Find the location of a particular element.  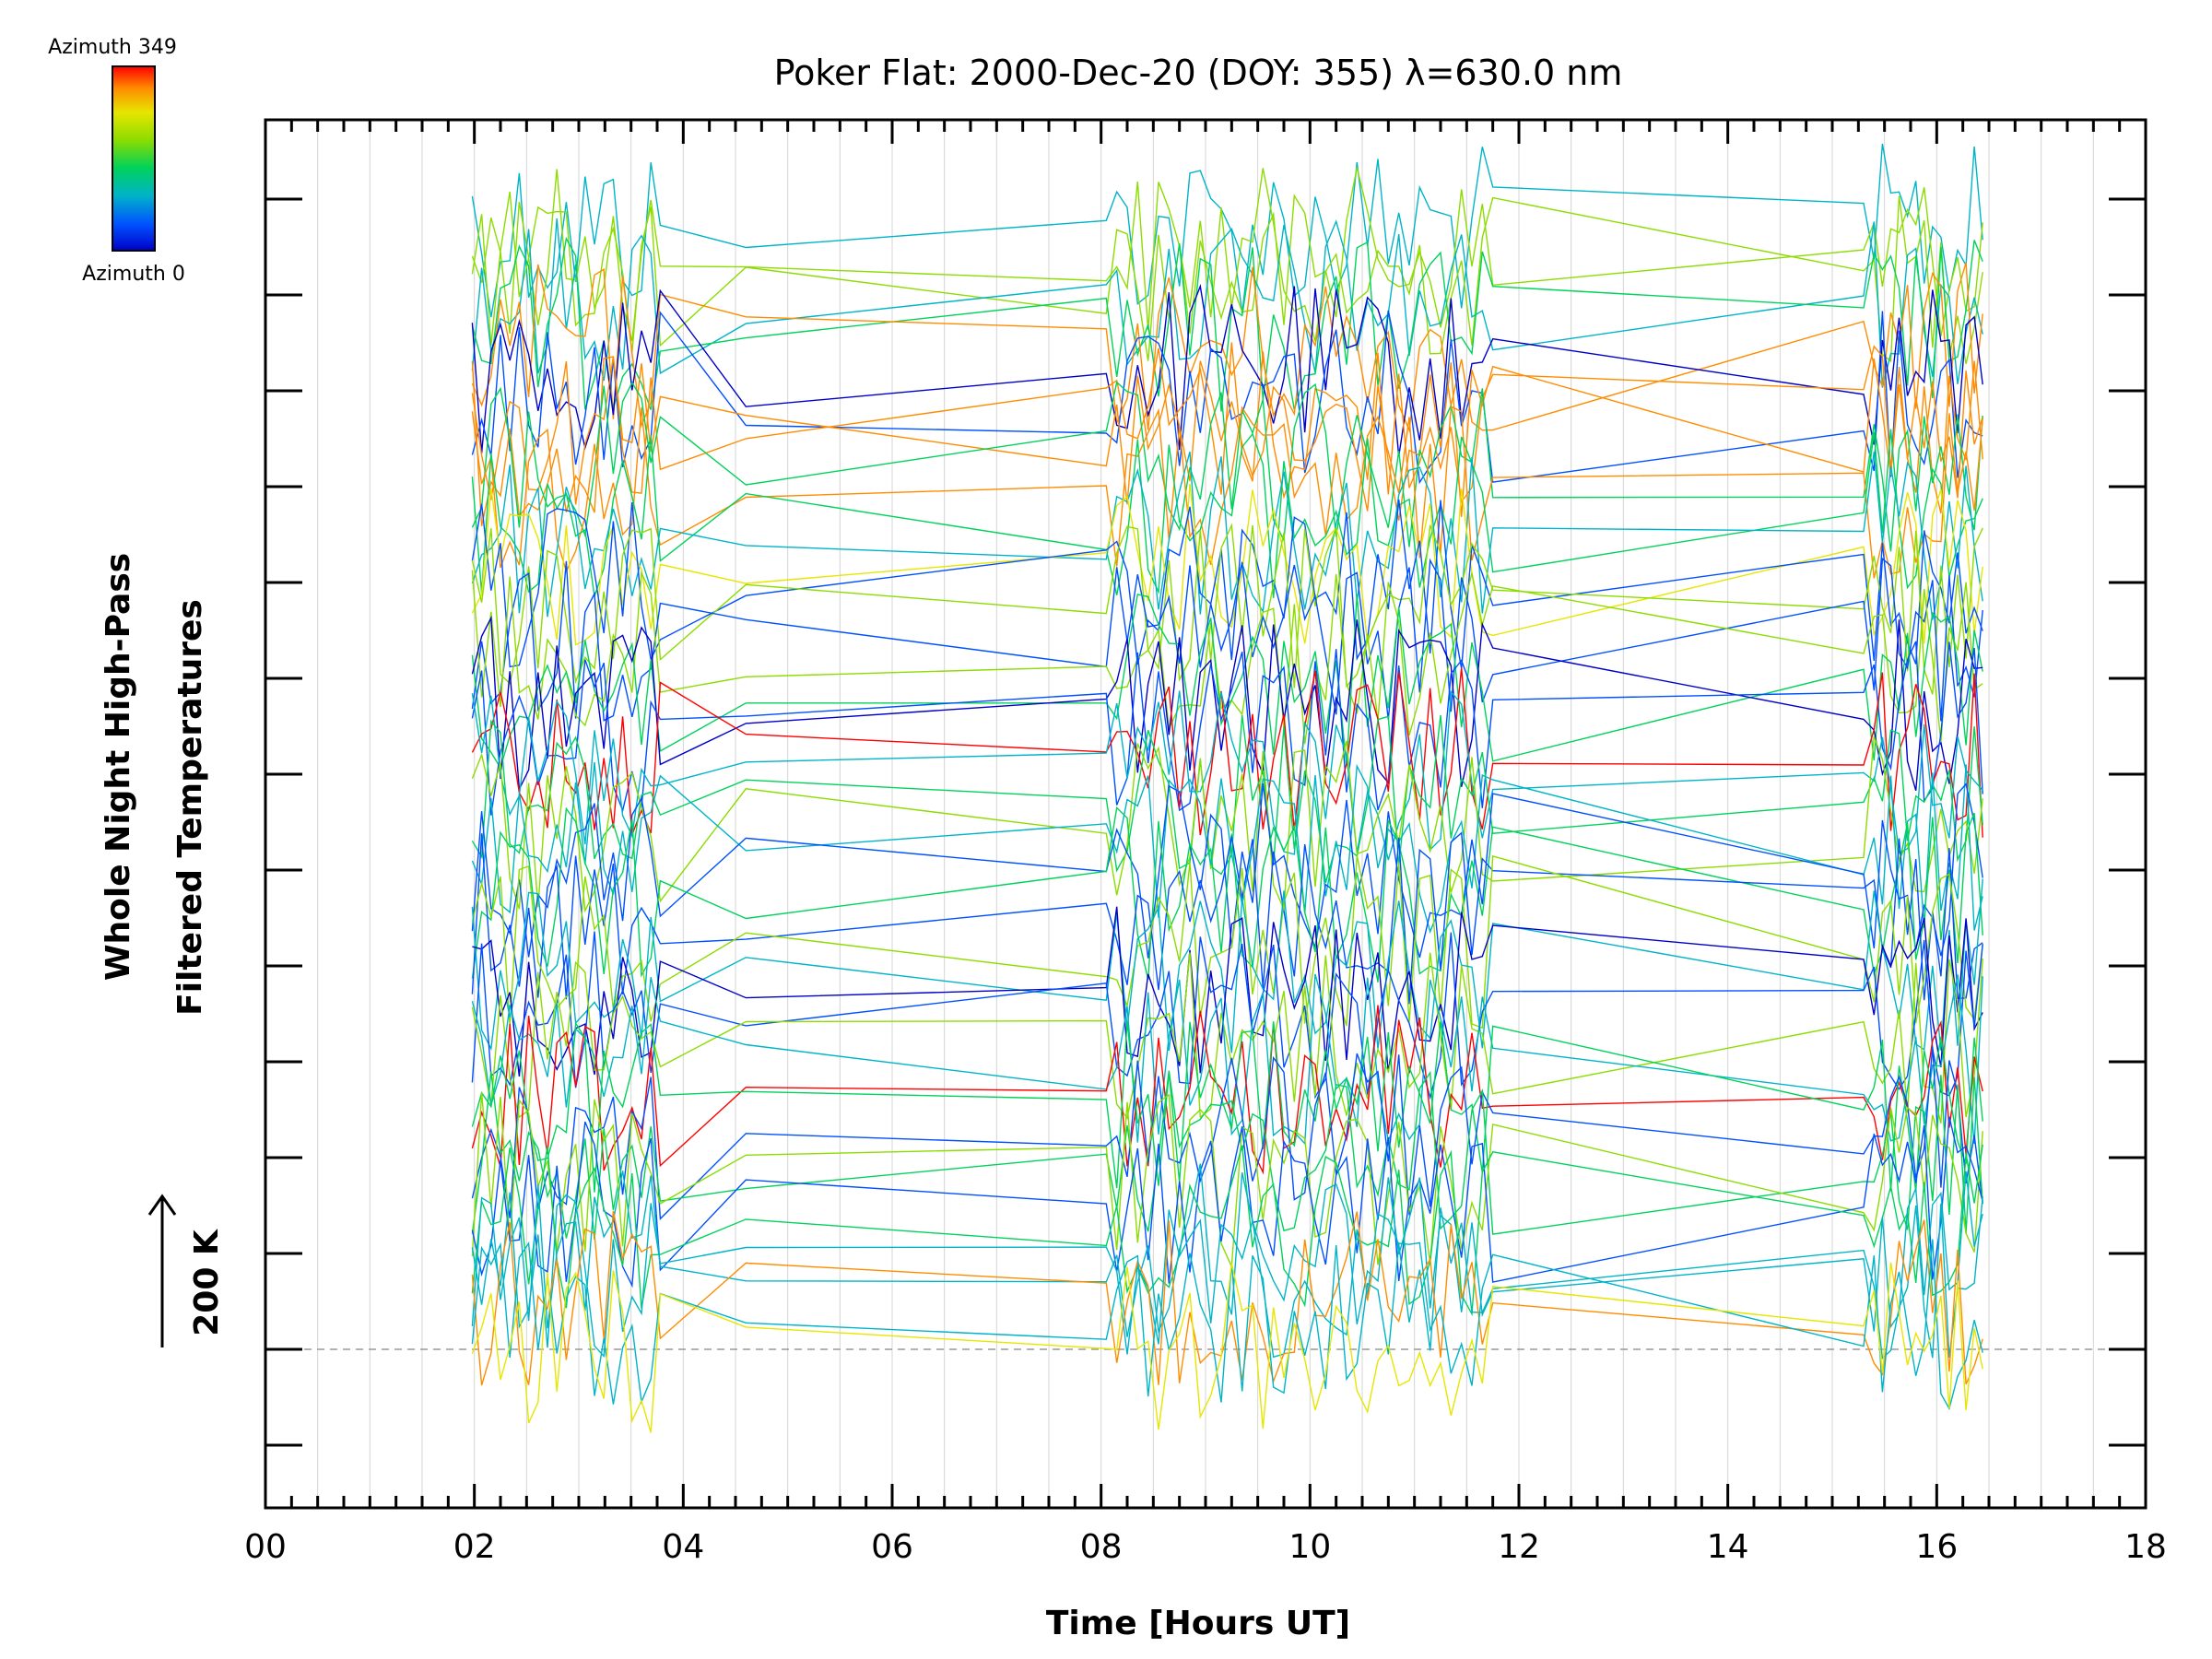

y-axis-label-line2: Filtered Temperatures is located at coordinates (190, 807).